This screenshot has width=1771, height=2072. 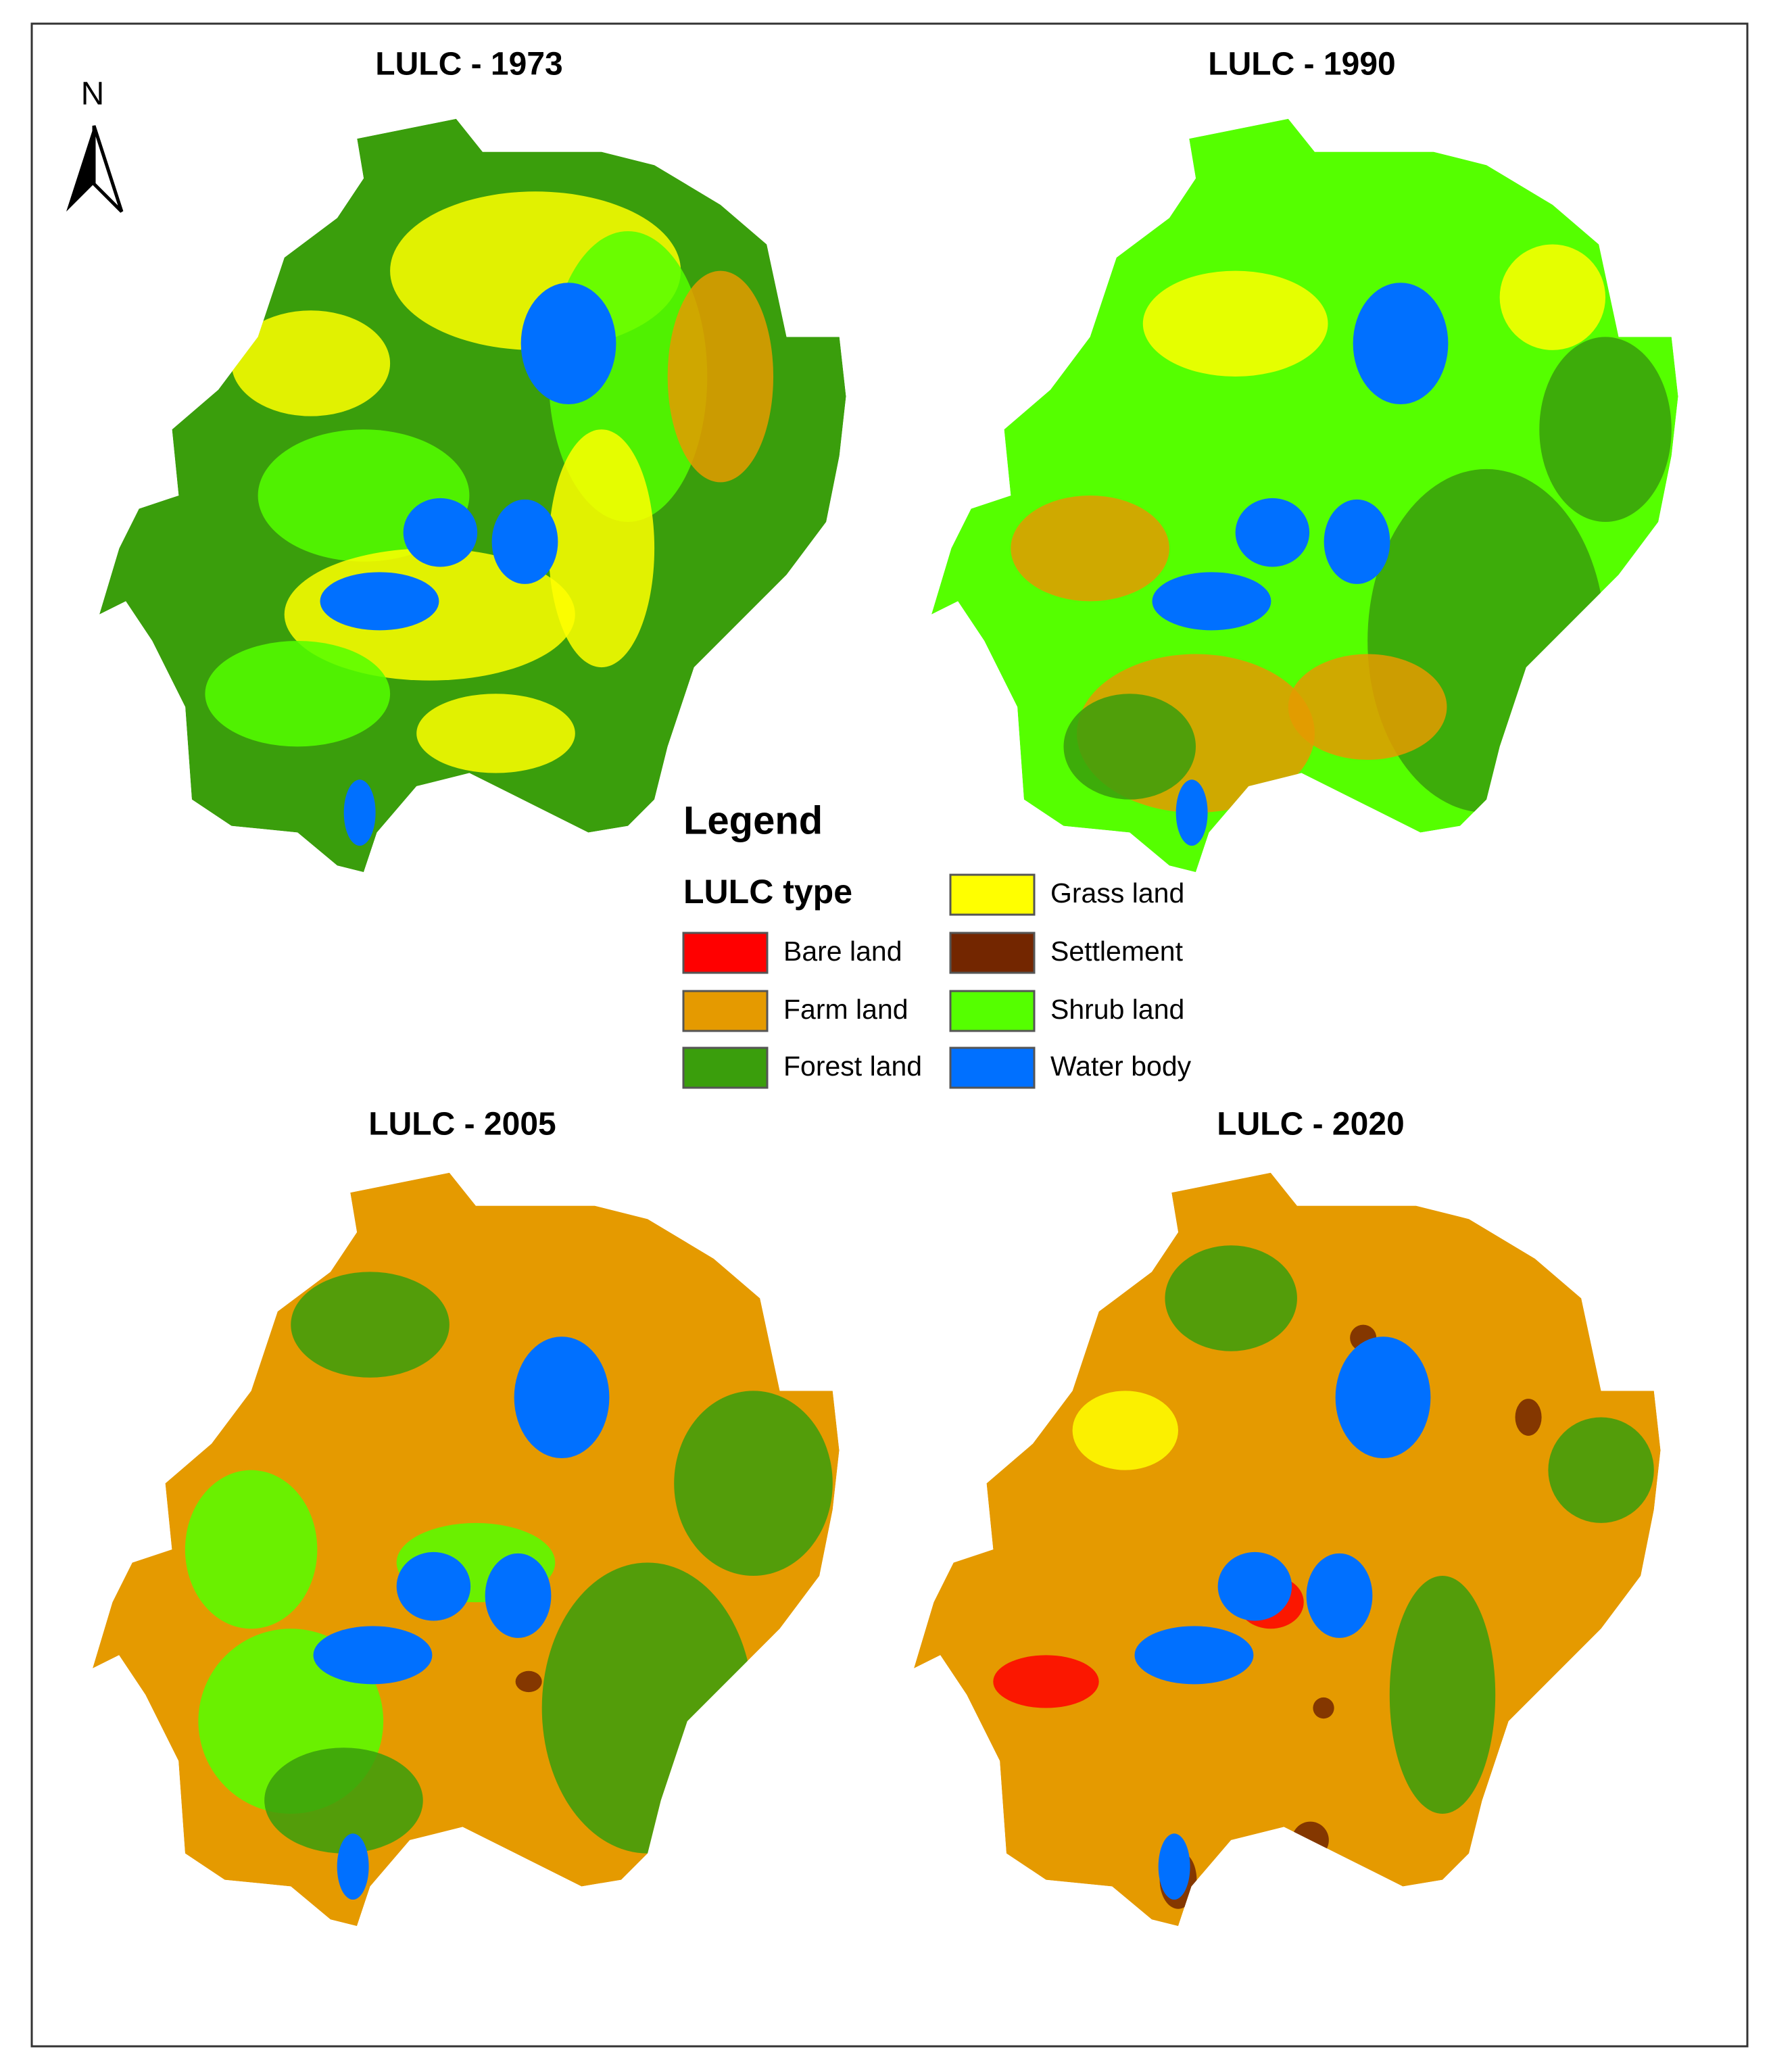 I want to click on map-title: LULC - 2005, so click(x=462, y=1124).